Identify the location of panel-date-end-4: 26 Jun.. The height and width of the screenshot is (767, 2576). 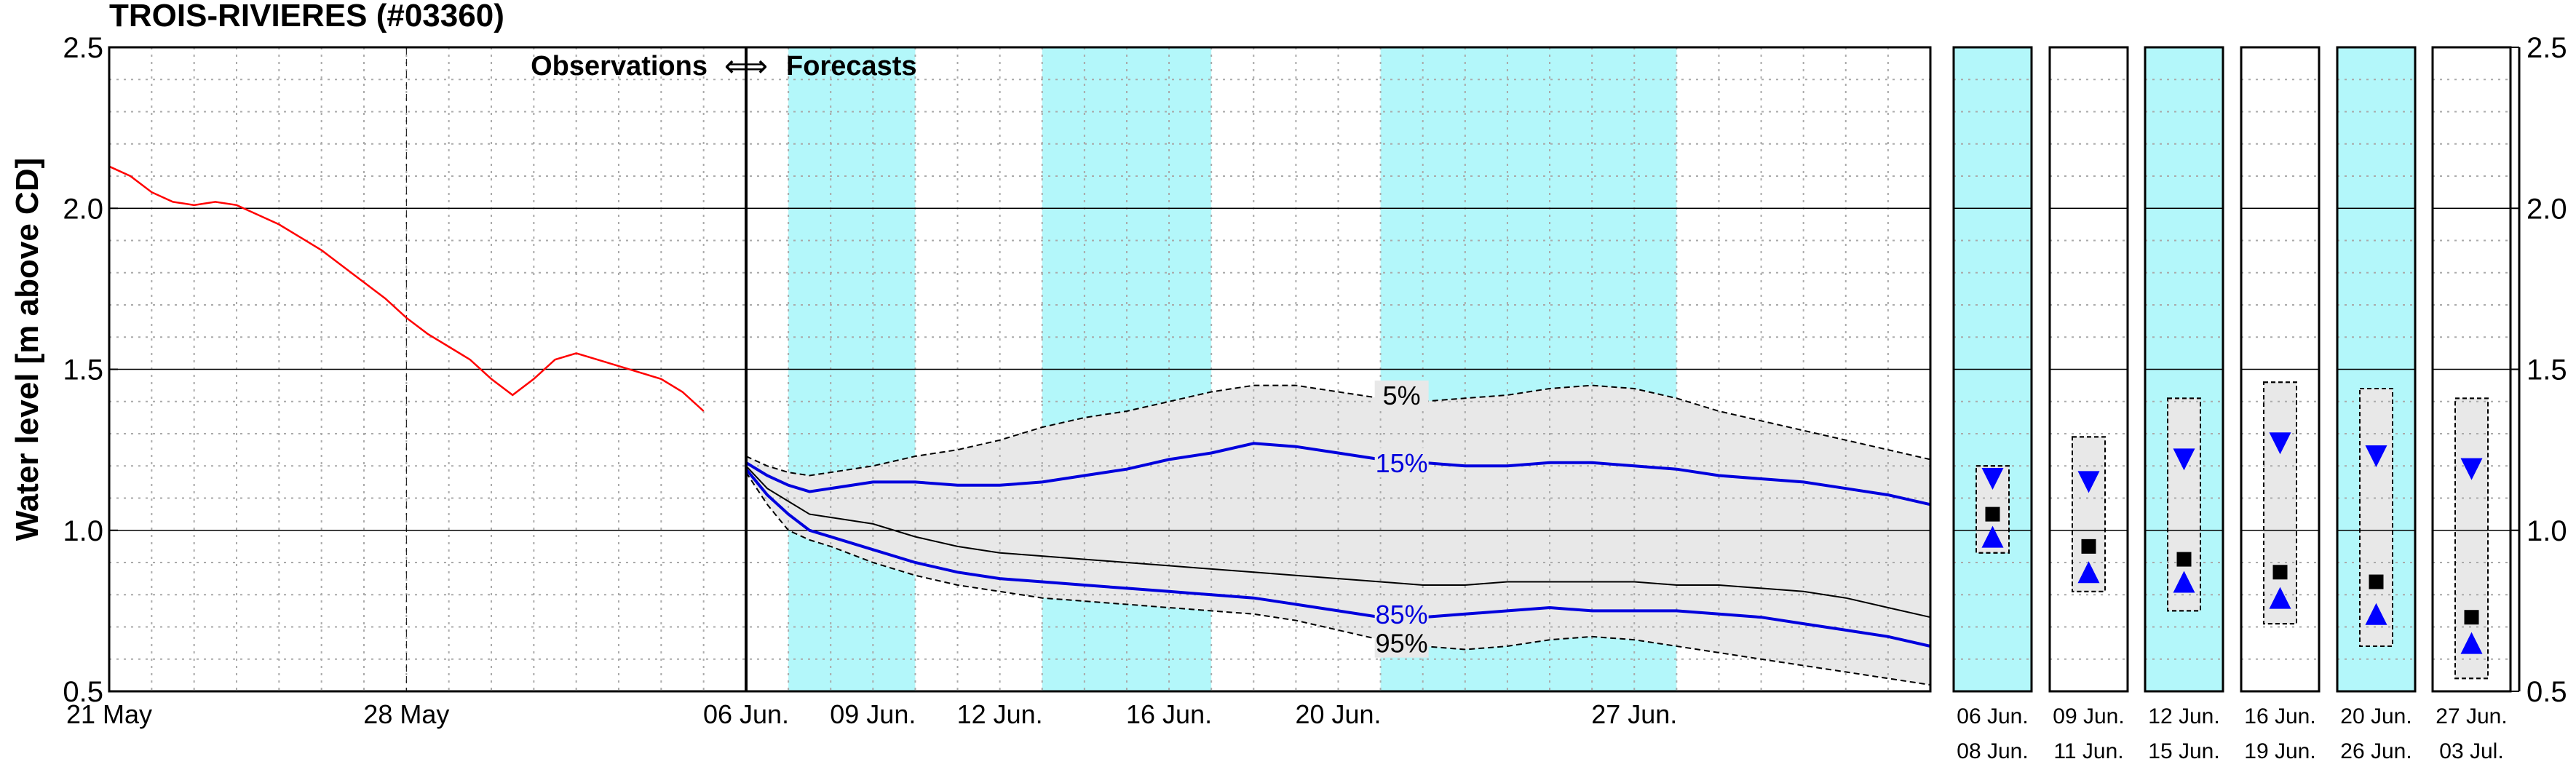
(2375, 751).